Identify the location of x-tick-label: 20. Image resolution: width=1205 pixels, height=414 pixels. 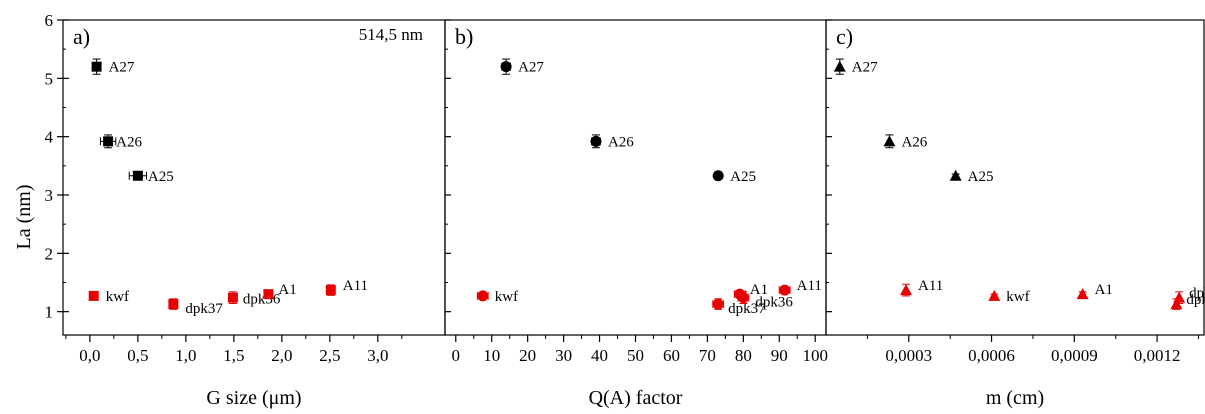
(527, 355).